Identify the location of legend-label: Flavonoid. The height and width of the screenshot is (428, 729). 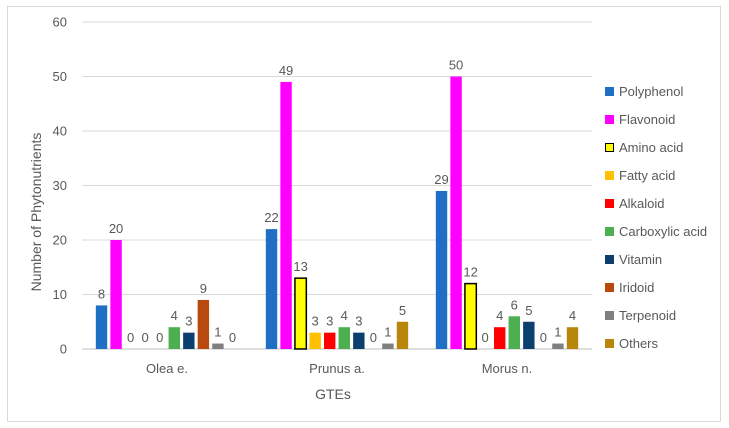
(647, 119).